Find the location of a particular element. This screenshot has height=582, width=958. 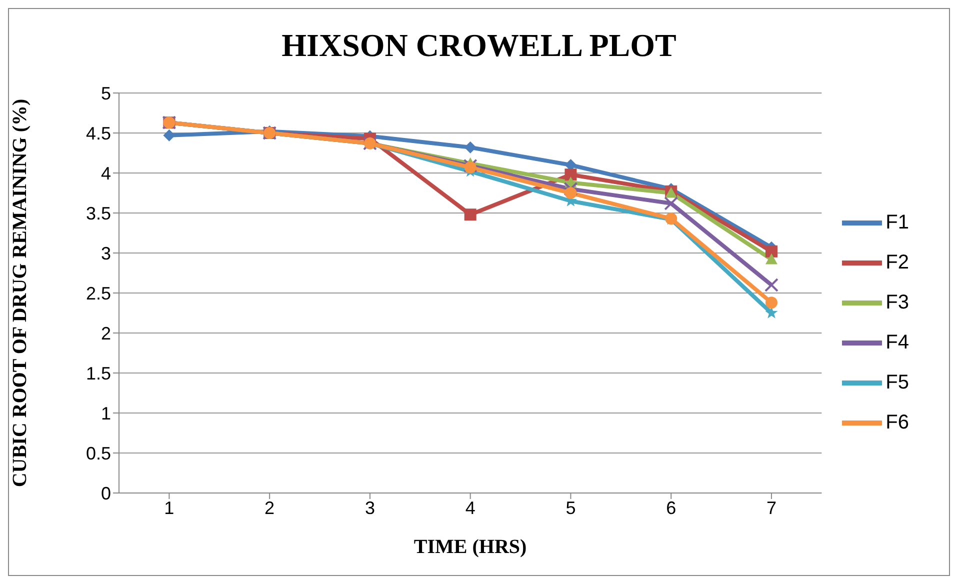

legend-label: F6 is located at coordinates (897, 422).